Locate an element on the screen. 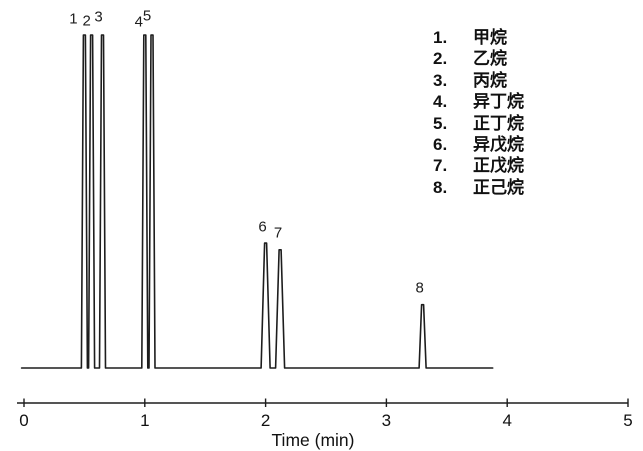 This screenshot has width=643, height=451. legend-item-number: 5. is located at coordinates (440, 123).